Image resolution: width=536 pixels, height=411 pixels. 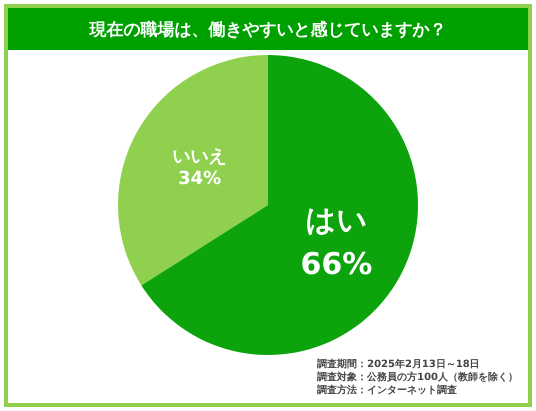 What do you see at coordinates (268, 29) in the screenshot?
I see `chart-title: 現在の職場は、働きやすいと感じていますか？` at bounding box center [268, 29].